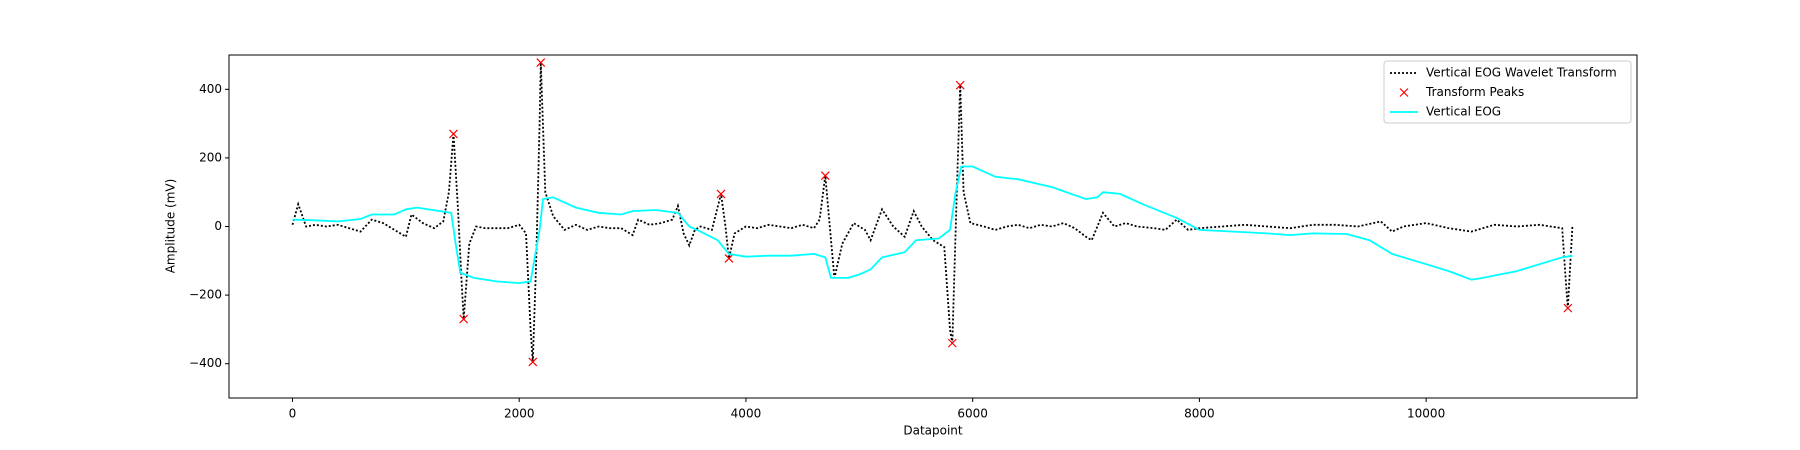  Describe the element at coordinates (1426, 414) in the screenshot. I see `x-tick-label: 10000` at that location.